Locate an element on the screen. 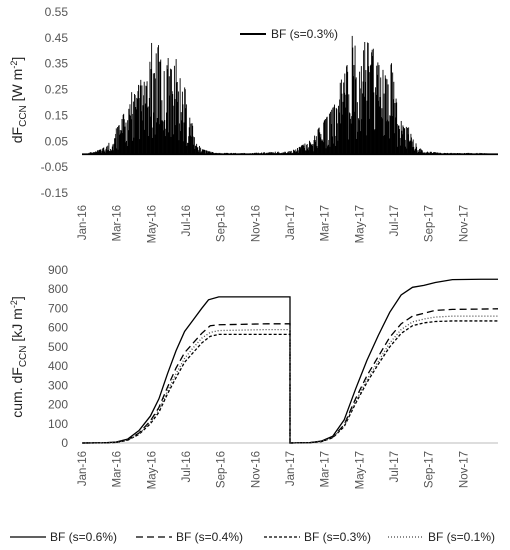  bottom-x-tick-label: Jul-17 is located at coordinates (395, 466).